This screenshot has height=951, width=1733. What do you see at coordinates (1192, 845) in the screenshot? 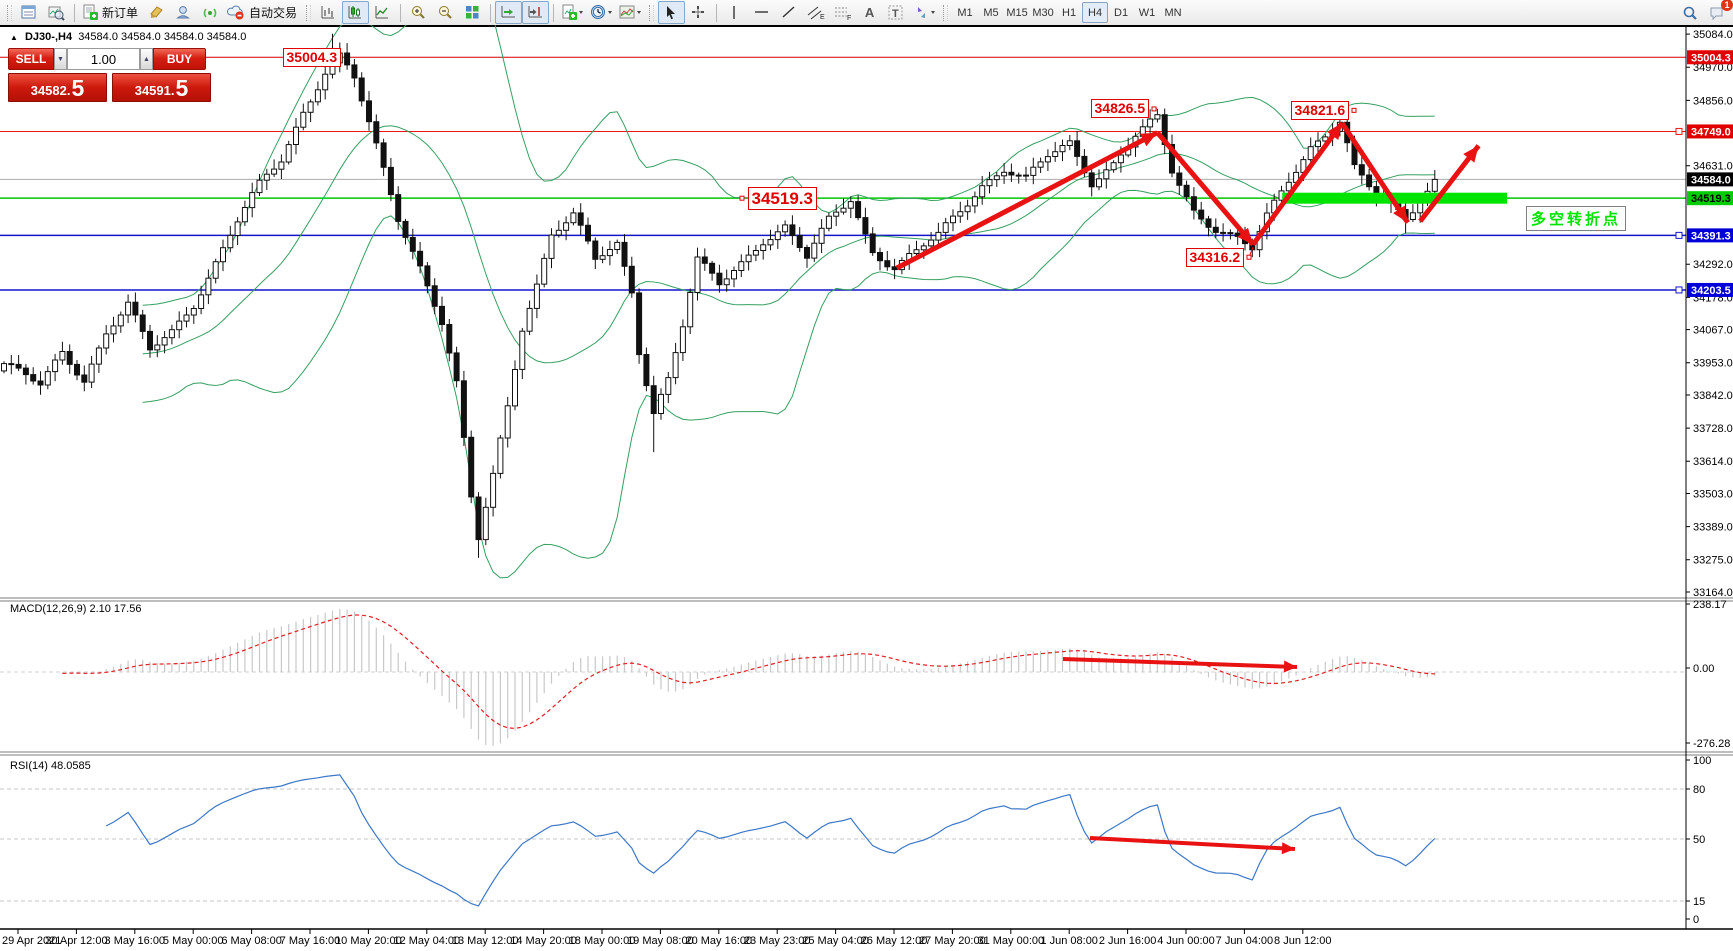
I see `rsi-trend-arrow` at bounding box center [1192, 845].